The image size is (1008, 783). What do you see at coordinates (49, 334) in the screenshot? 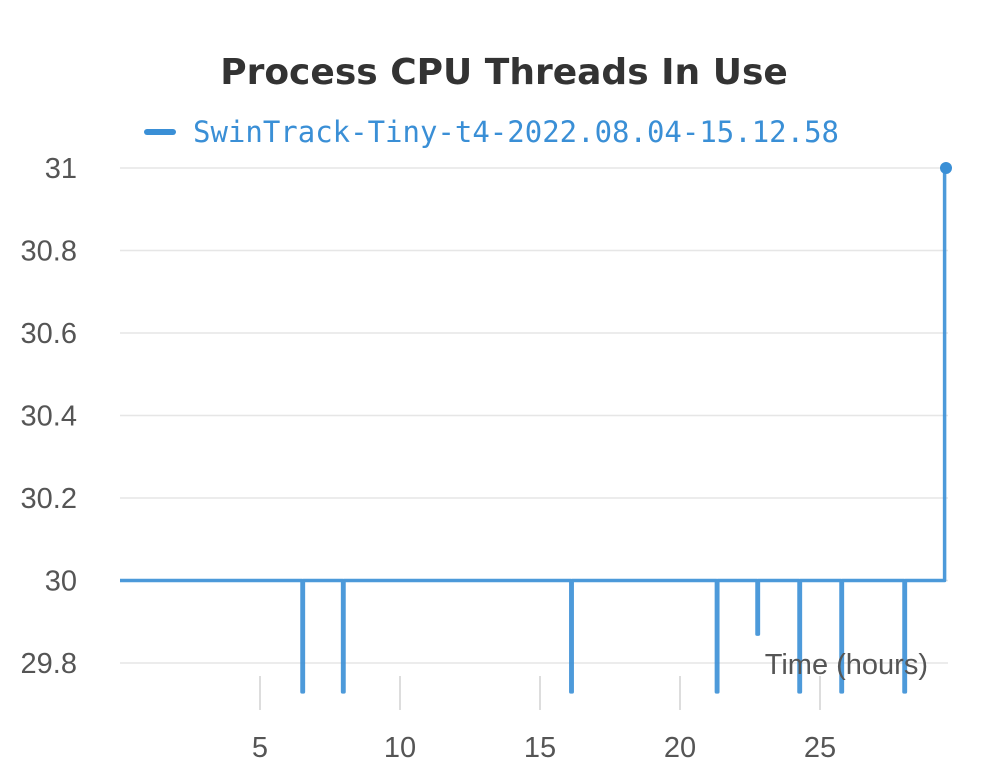
I see `y-tick-label: 30.6` at bounding box center [49, 334].